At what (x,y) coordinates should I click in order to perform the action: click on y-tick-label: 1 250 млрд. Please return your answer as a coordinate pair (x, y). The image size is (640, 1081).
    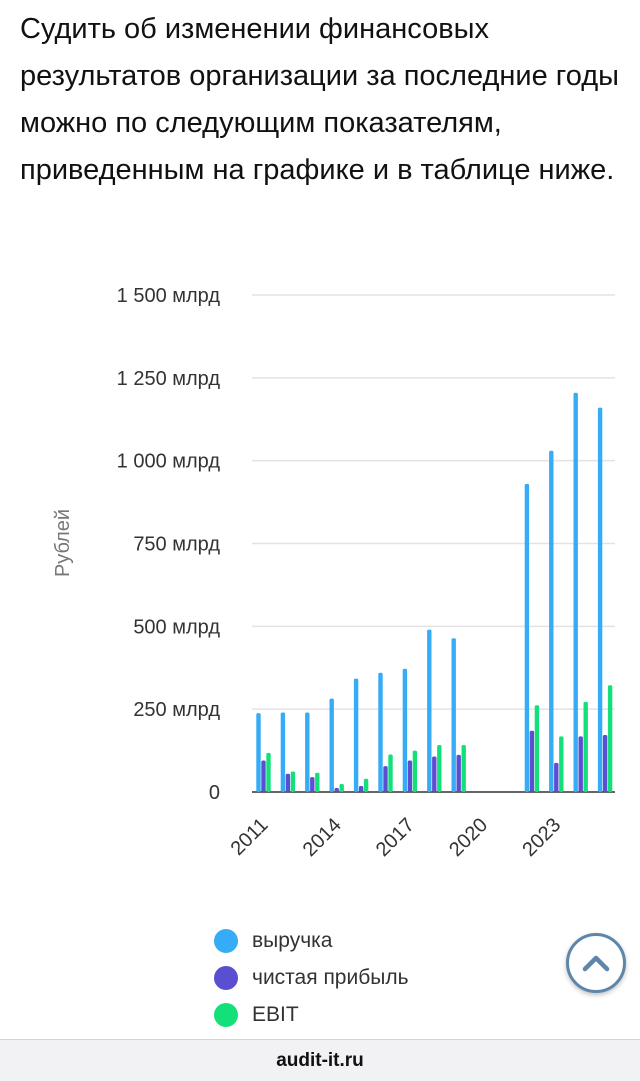
    Looking at the image, I should click on (169, 379).